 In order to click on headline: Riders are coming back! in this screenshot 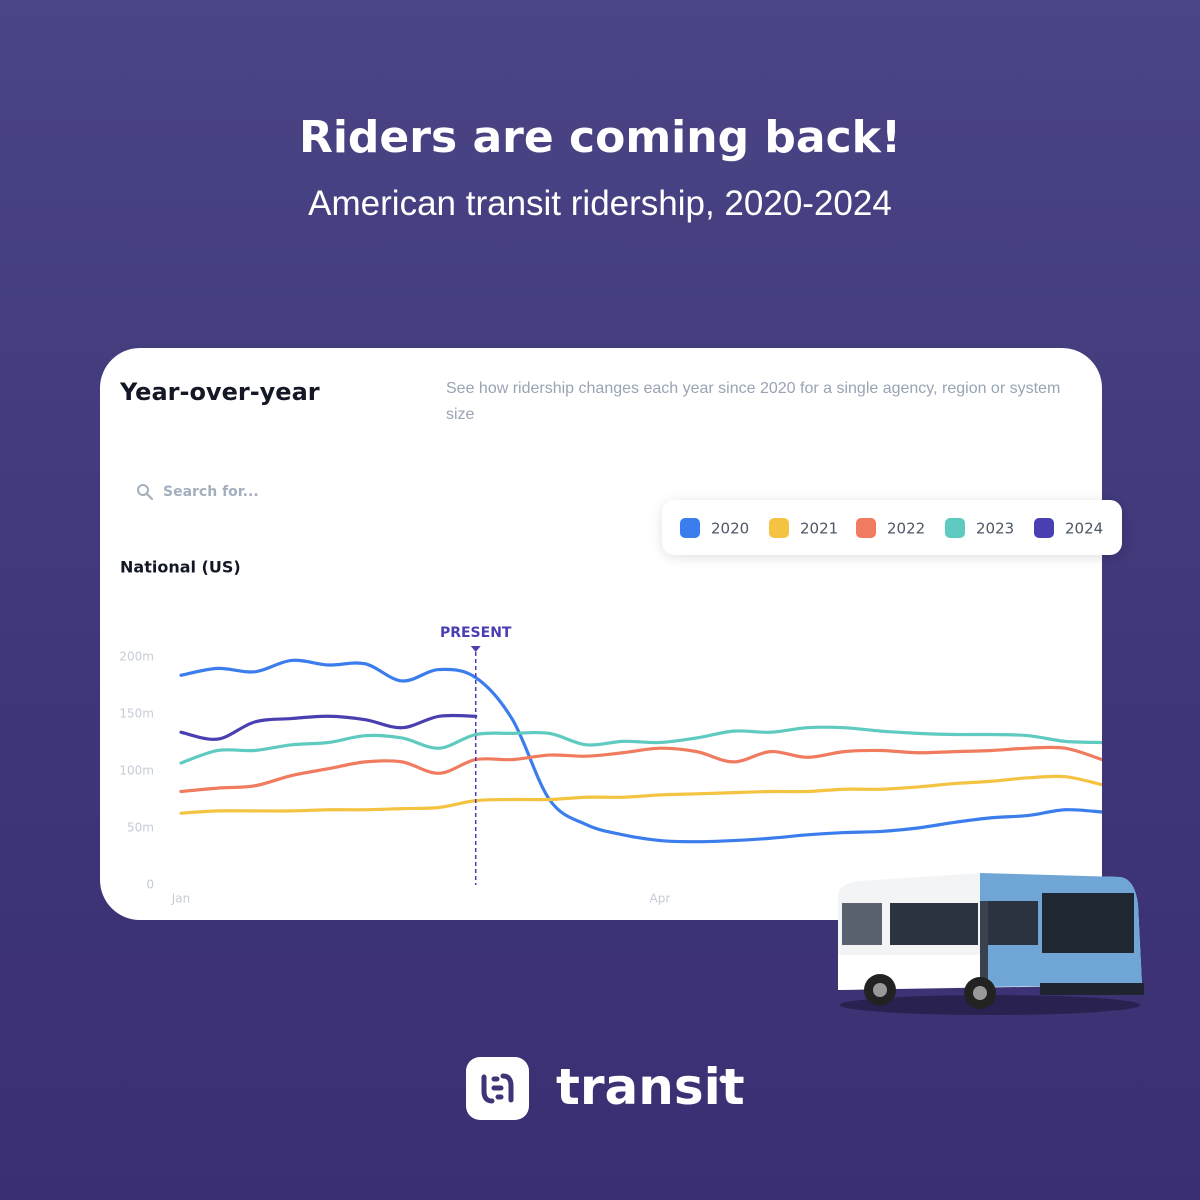, I will do `click(600, 137)`.